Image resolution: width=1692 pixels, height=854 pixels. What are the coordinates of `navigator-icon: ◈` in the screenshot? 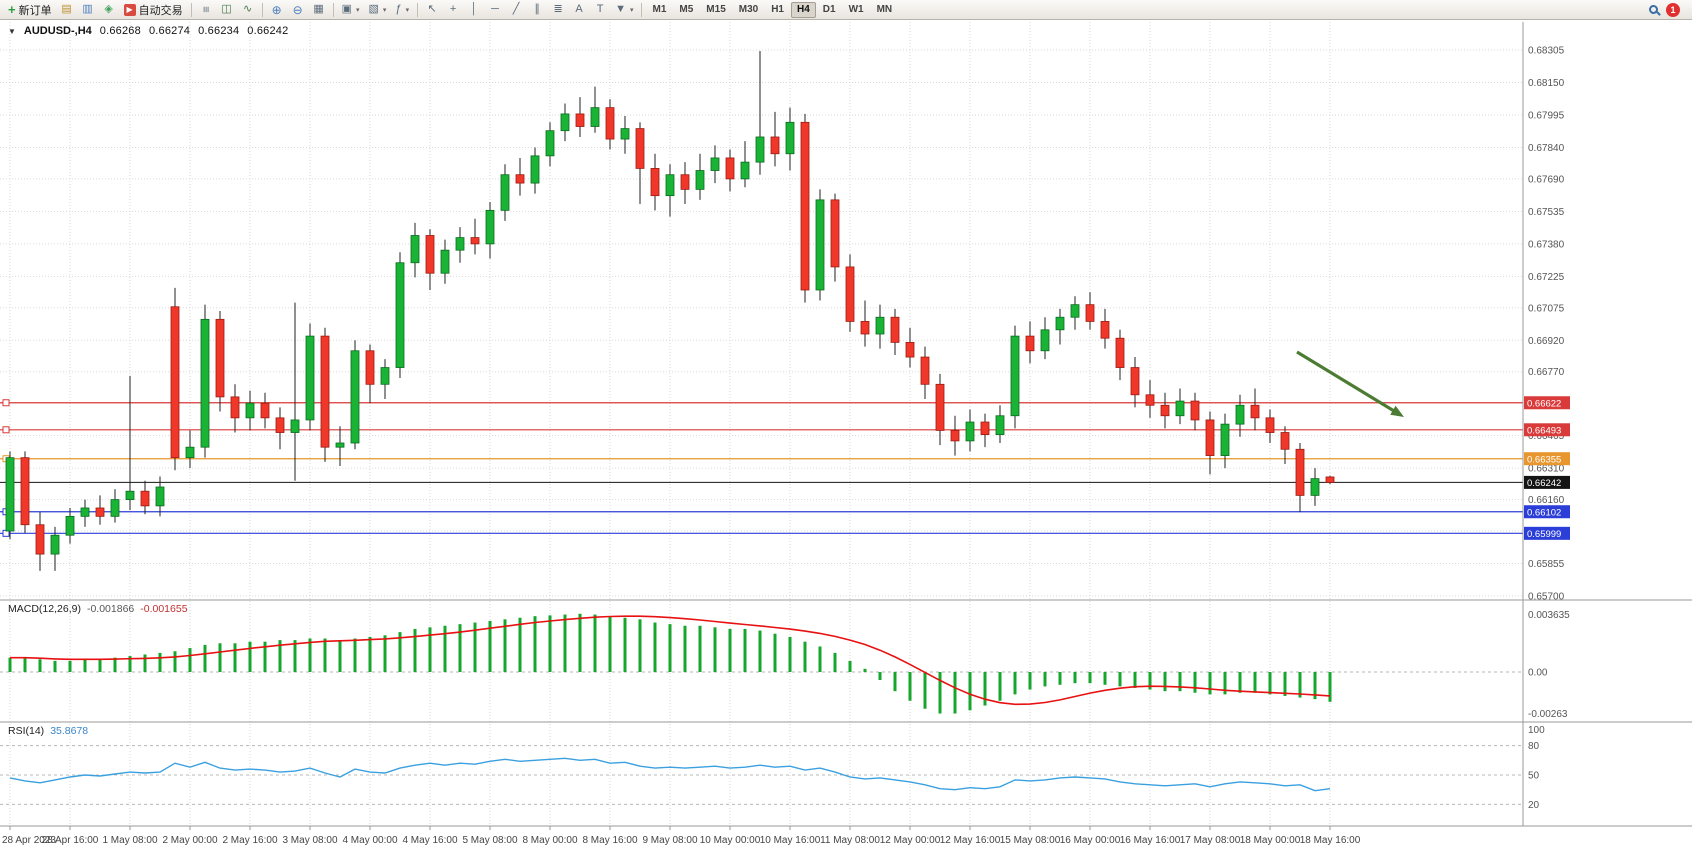 It's located at (108, 9).